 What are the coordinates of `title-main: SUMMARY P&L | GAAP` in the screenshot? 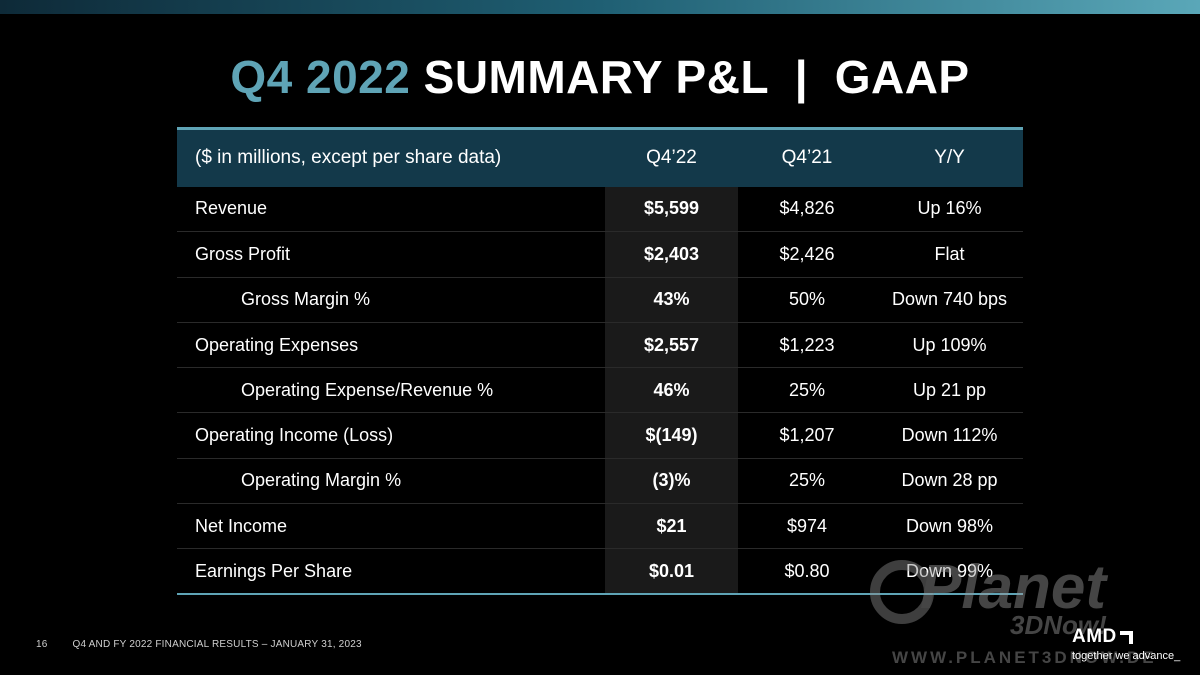 It's located at (696, 77).